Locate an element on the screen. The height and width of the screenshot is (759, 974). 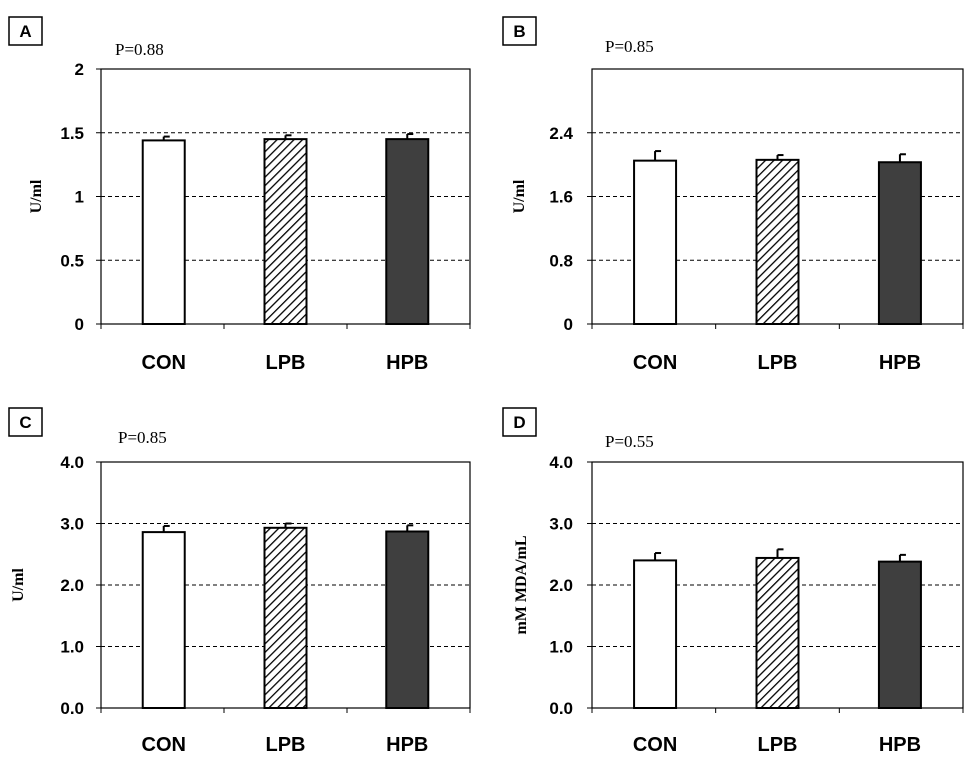
panel-a-ytick-label: 0.5 is located at coordinates (72, 260).